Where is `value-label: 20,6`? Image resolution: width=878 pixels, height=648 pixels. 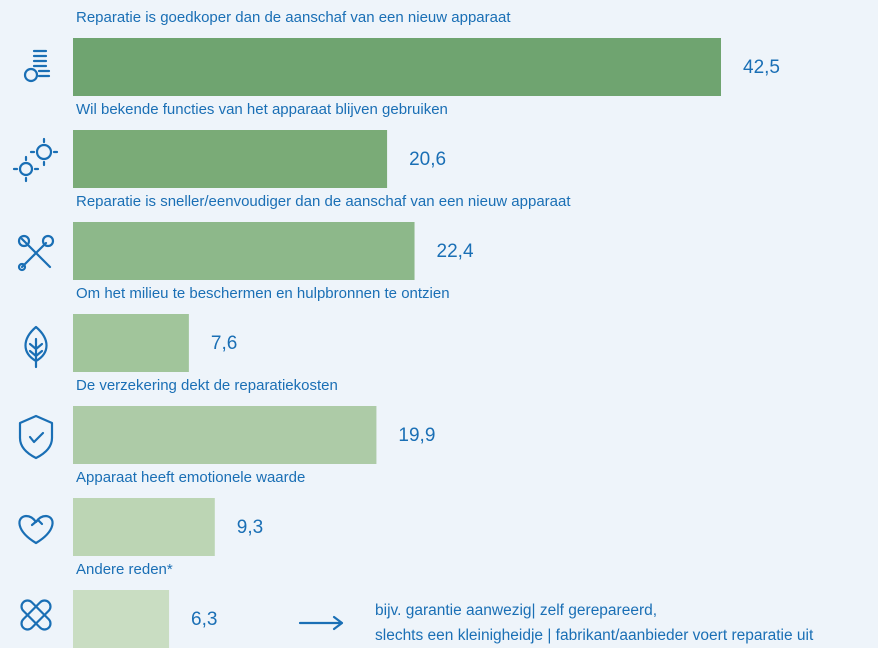
value-label: 20,6 is located at coordinates (427, 159).